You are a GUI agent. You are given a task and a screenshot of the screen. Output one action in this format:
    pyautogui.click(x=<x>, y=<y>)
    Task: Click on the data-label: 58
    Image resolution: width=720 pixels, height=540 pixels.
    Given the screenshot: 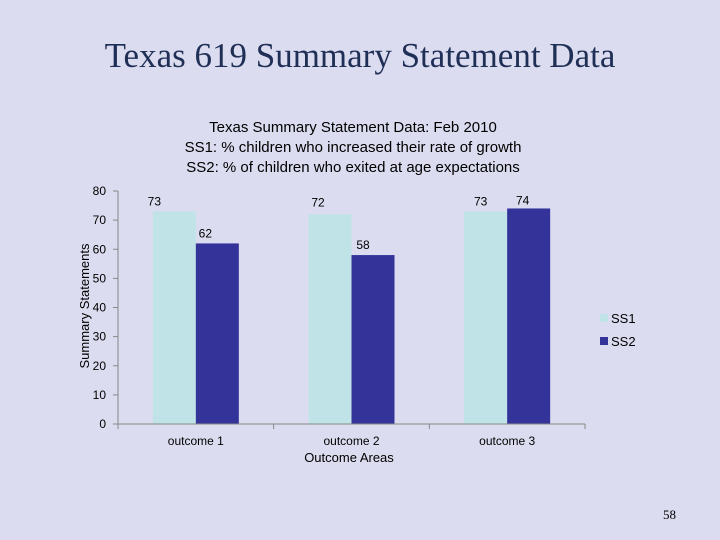 What is the action you would take?
    pyautogui.click(x=363, y=245)
    